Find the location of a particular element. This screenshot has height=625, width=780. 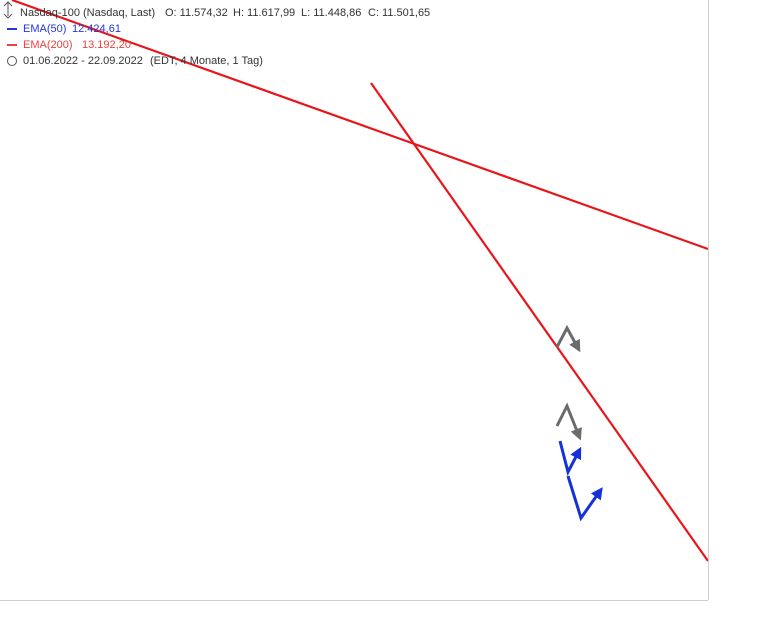

date-range: 01.06.2022 - 22.09.2022 is located at coordinates (83, 61).